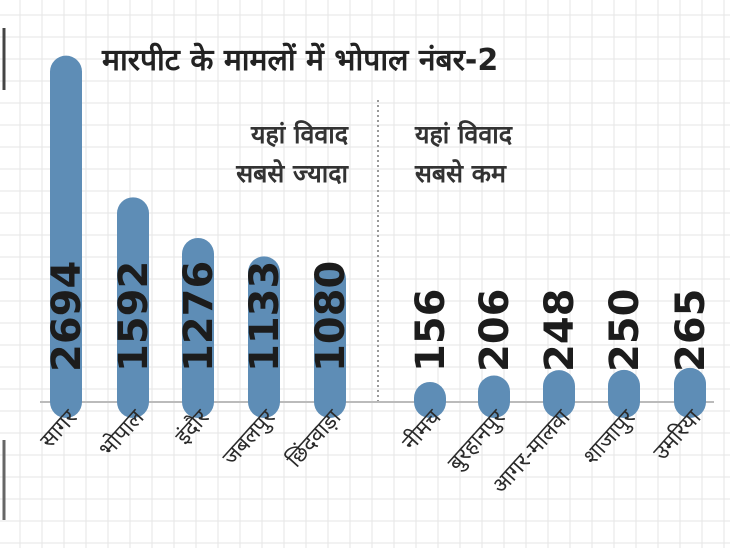 This screenshot has height=548, width=730. Describe the element at coordinates (691, 331) in the screenshot. I see `bar-value-label: 265` at that location.